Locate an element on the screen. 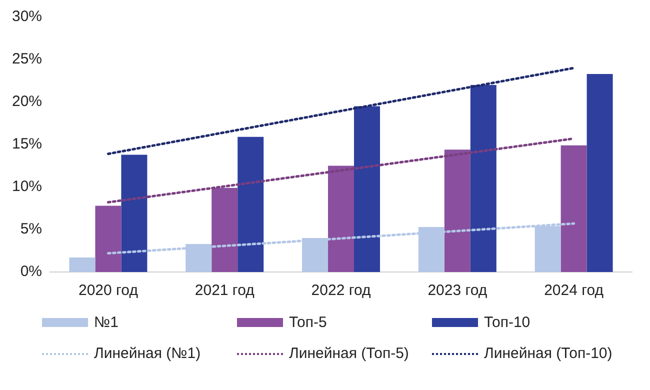 Image resolution: width=650 pixels, height=390 pixels. x-tick-label: 2022 год is located at coordinates (341, 291).